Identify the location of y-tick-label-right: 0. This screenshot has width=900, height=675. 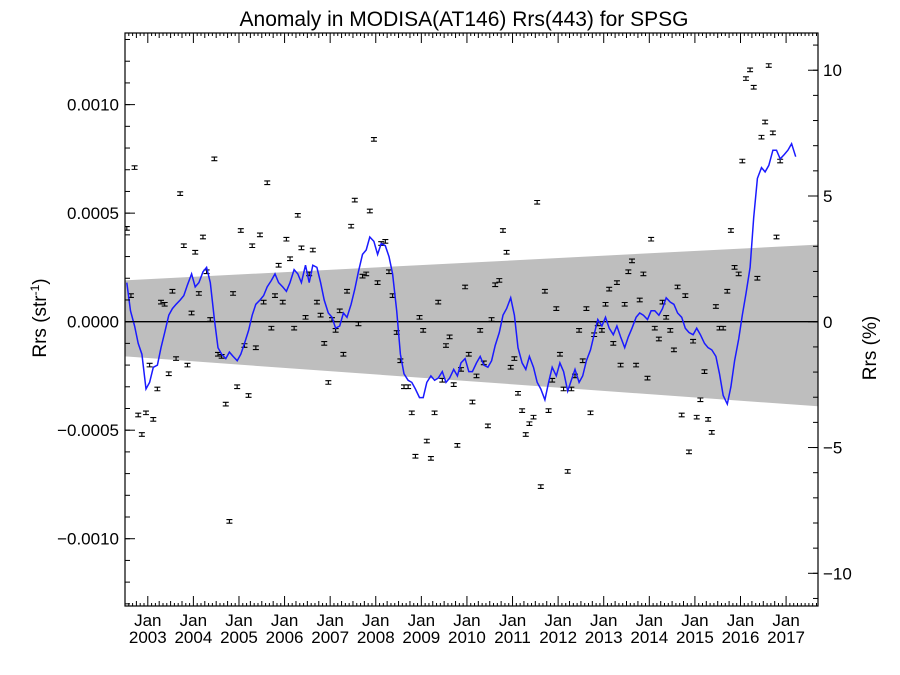
(827, 322).